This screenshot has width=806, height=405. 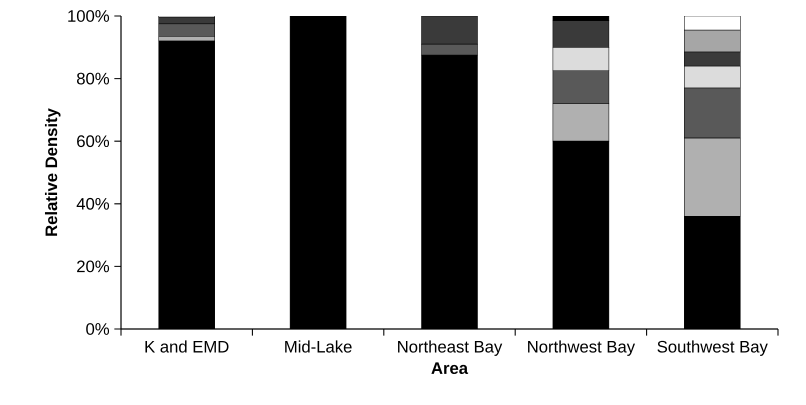 I want to click on x-tick-label: Mid-Lake, so click(x=318, y=346).